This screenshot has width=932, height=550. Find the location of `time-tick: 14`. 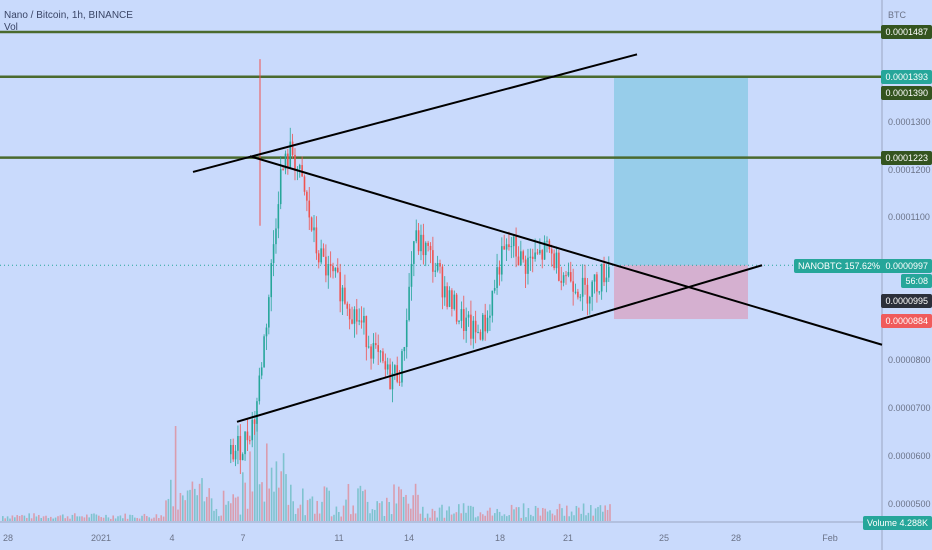

time-tick: 14 is located at coordinates (408, 538).